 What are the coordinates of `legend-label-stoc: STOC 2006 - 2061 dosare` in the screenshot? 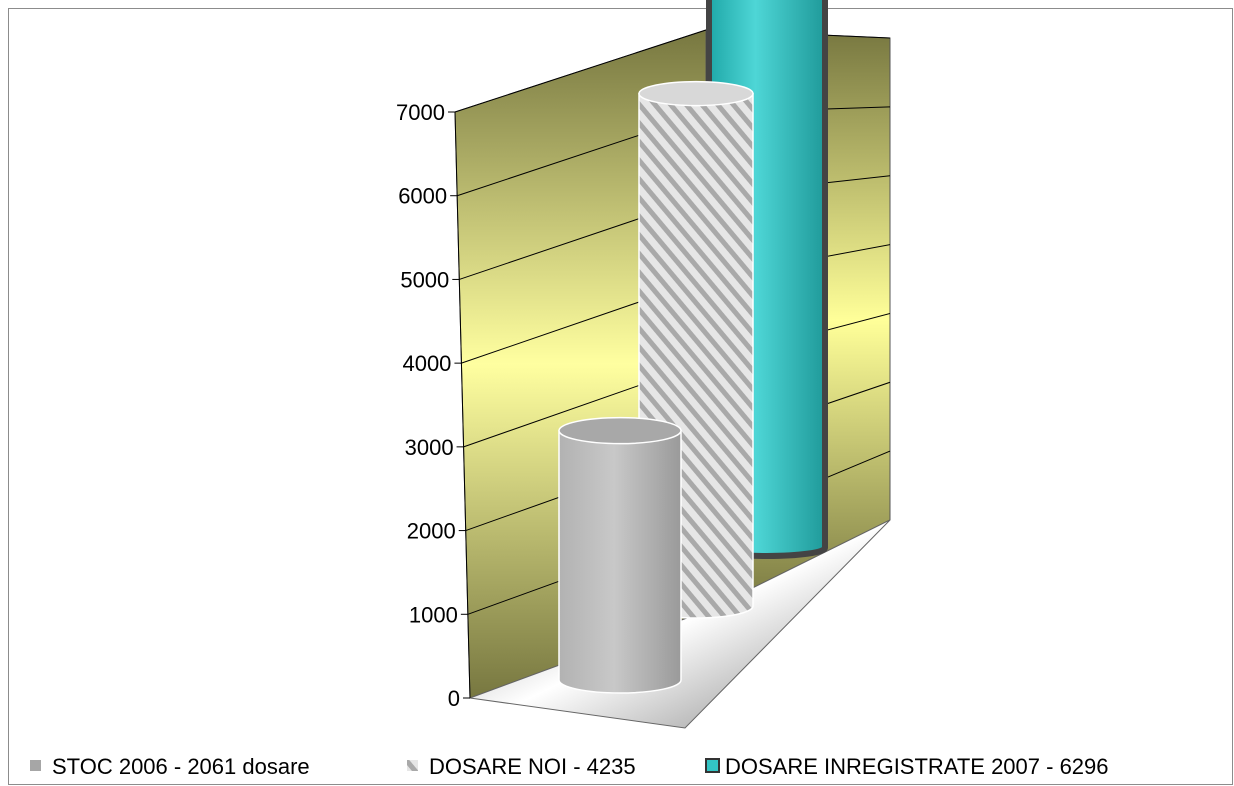 It's located at (181, 766).